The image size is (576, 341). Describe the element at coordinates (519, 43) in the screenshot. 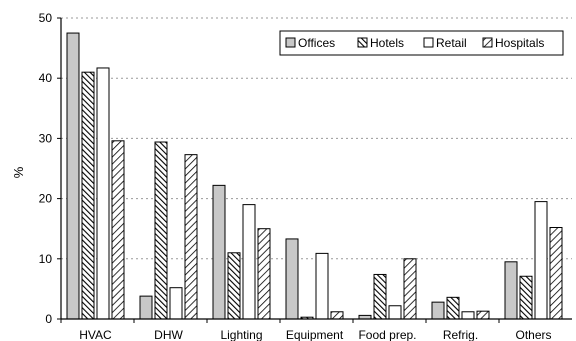

I see `legend-label-hospitals: Hospitals` at that location.